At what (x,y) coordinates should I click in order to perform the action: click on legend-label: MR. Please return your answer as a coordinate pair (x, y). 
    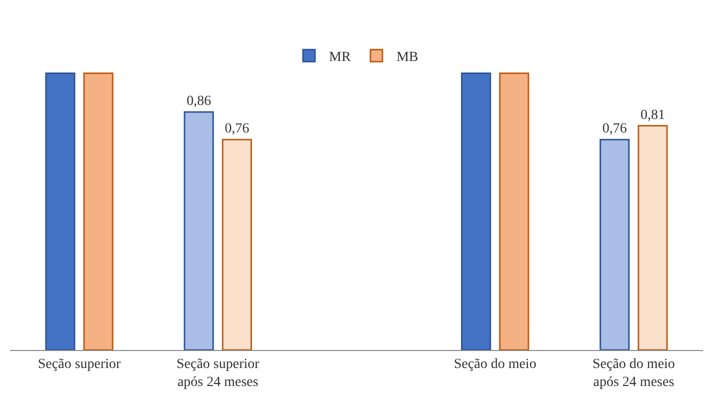
    Looking at the image, I should click on (340, 58).